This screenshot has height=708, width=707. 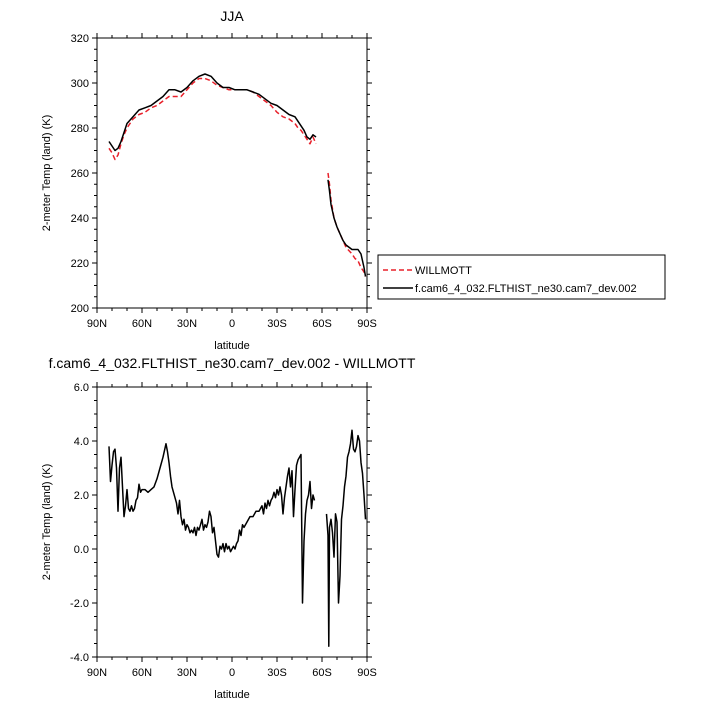 I want to click on y-tick-label: 2.0, so click(x=81, y=496).